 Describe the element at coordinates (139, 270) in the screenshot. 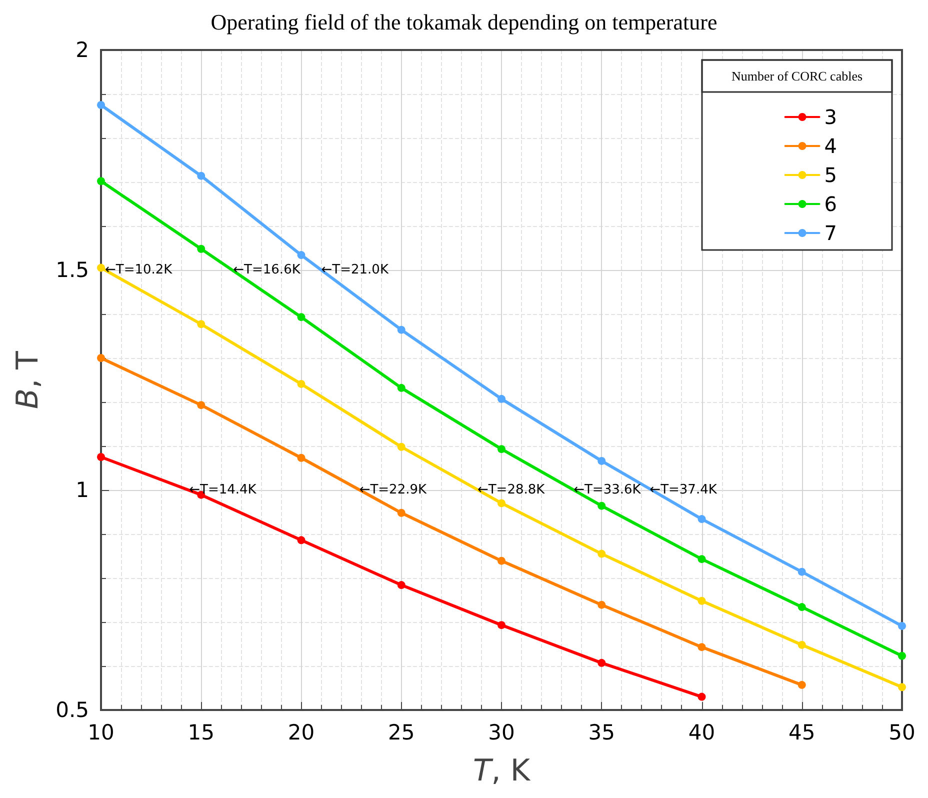

I see `annotation: ←T=10.2K` at that location.